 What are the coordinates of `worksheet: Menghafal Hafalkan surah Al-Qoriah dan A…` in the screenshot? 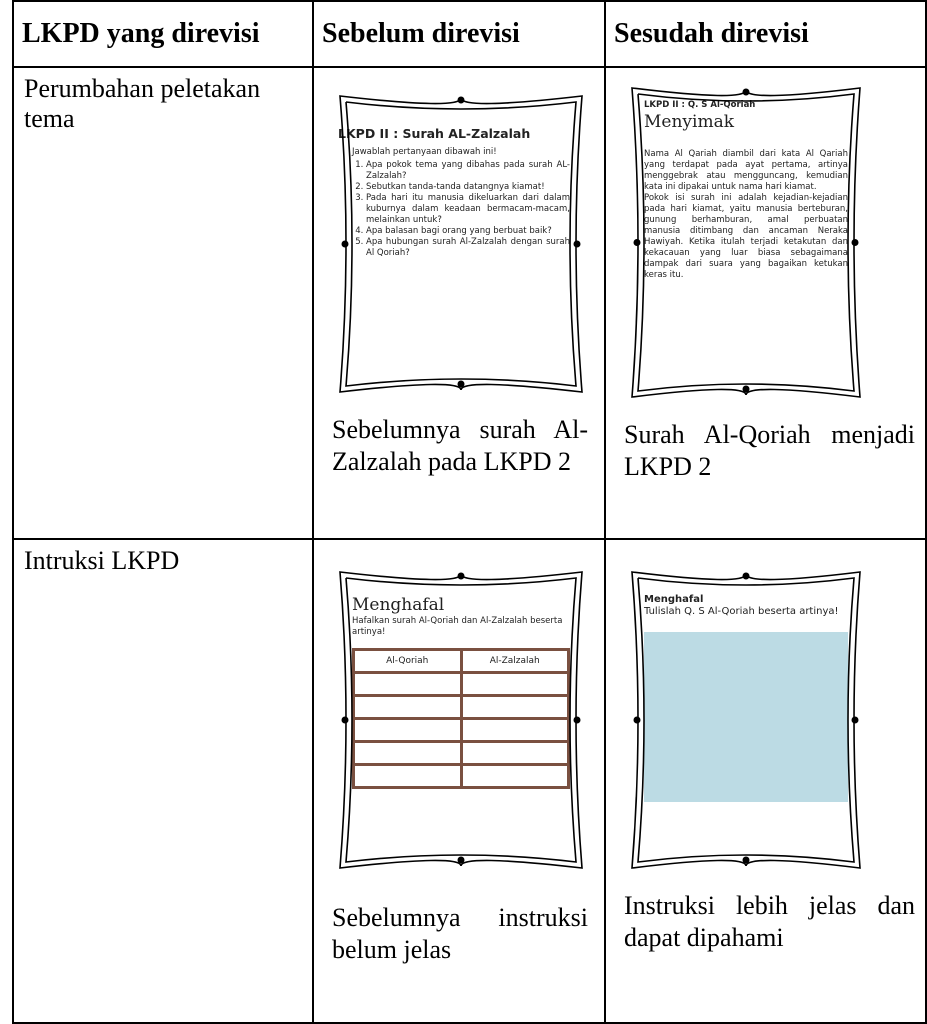 It's located at (461, 720).